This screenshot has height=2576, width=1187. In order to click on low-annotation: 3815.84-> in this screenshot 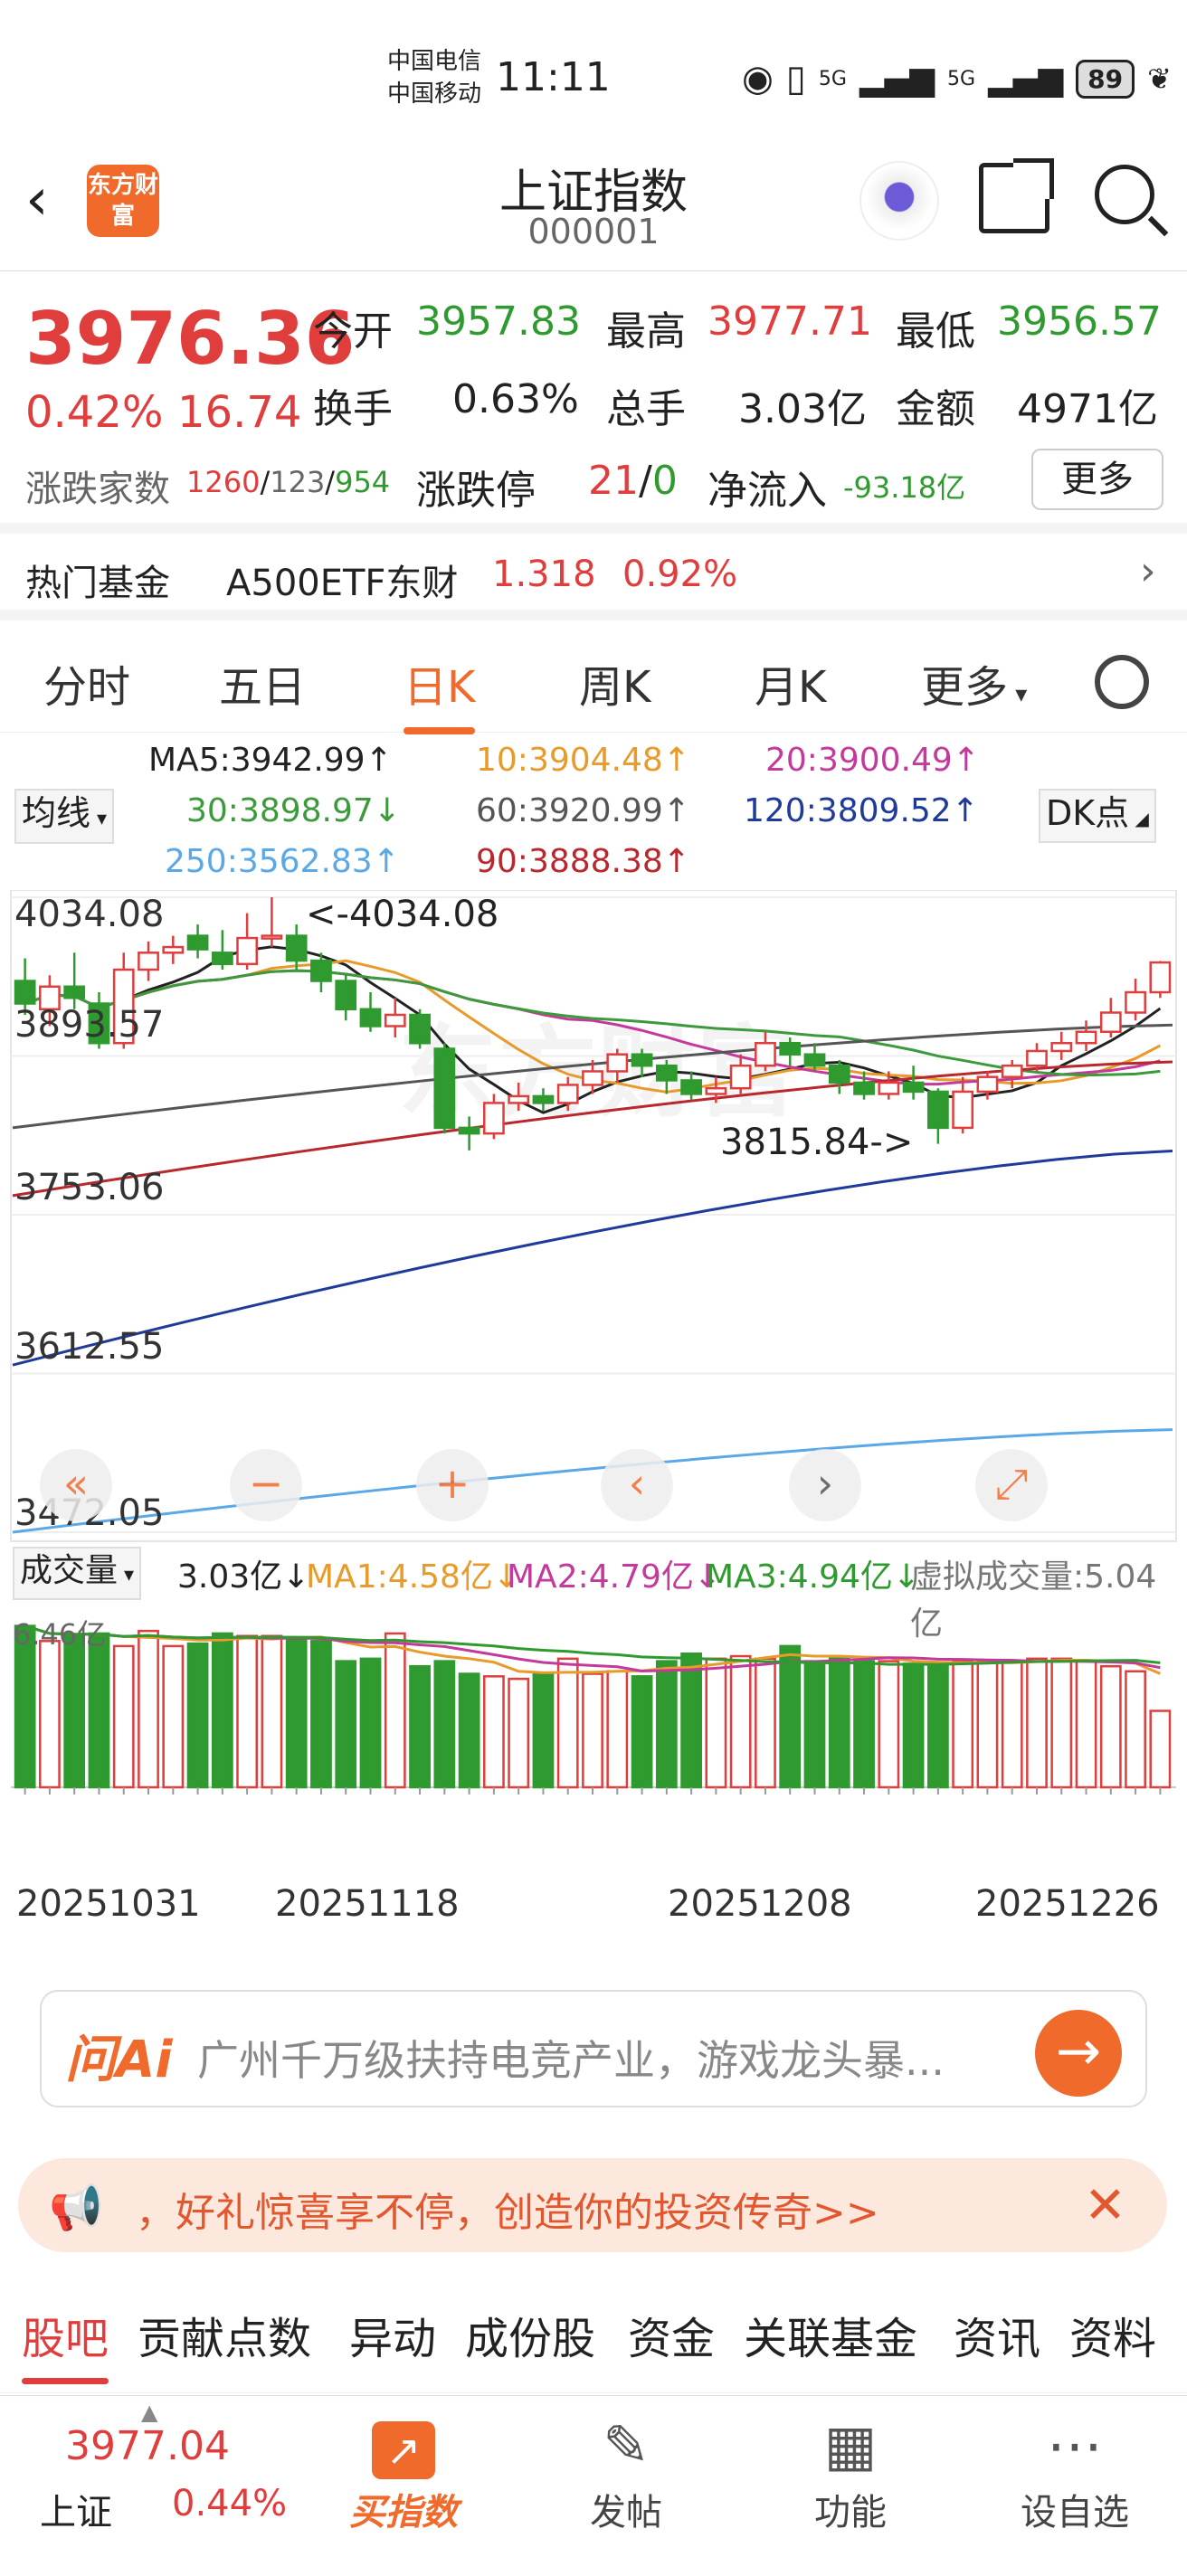, I will do `click(817, 1142)`.